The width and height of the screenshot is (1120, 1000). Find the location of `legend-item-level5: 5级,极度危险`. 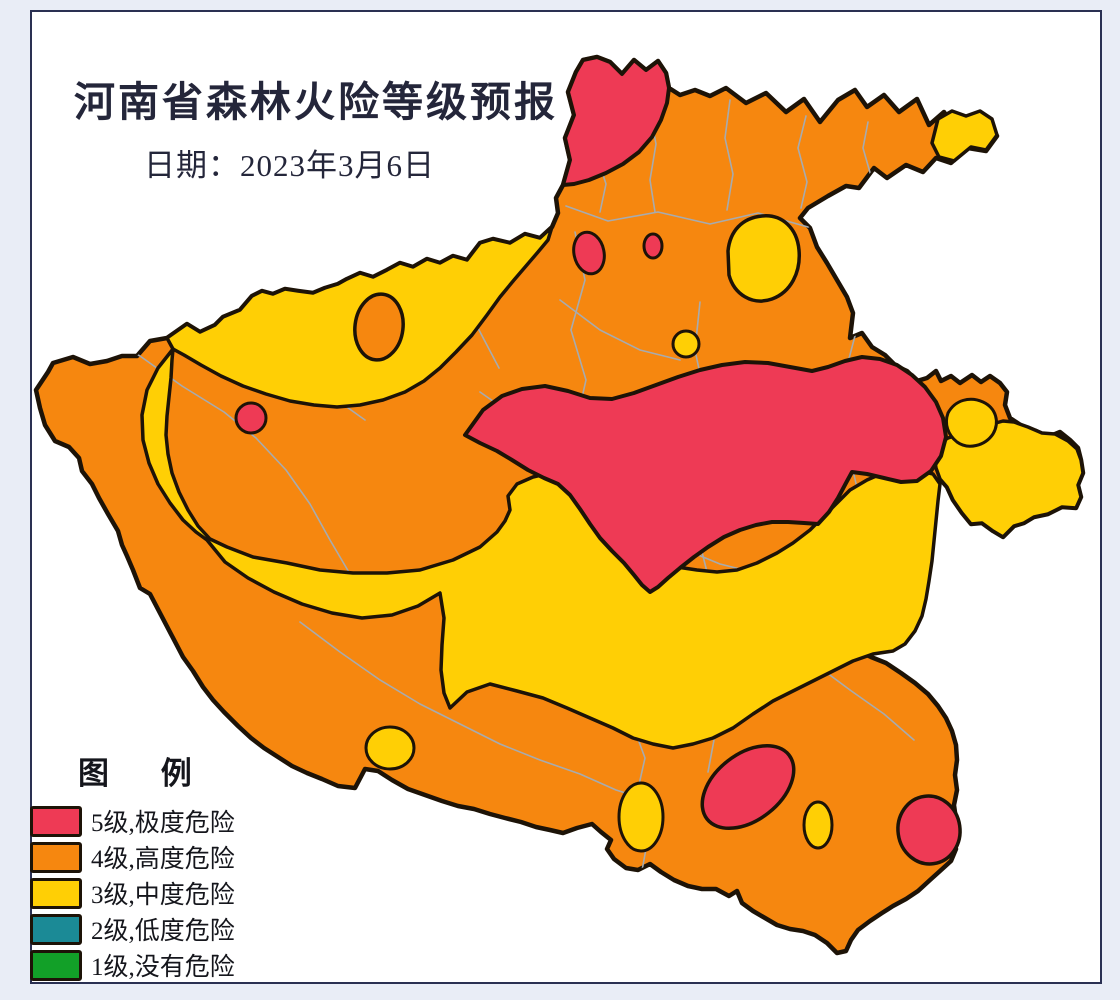

legend-item-level5: 5级,极度危险 is located at coordinates (132, 821).